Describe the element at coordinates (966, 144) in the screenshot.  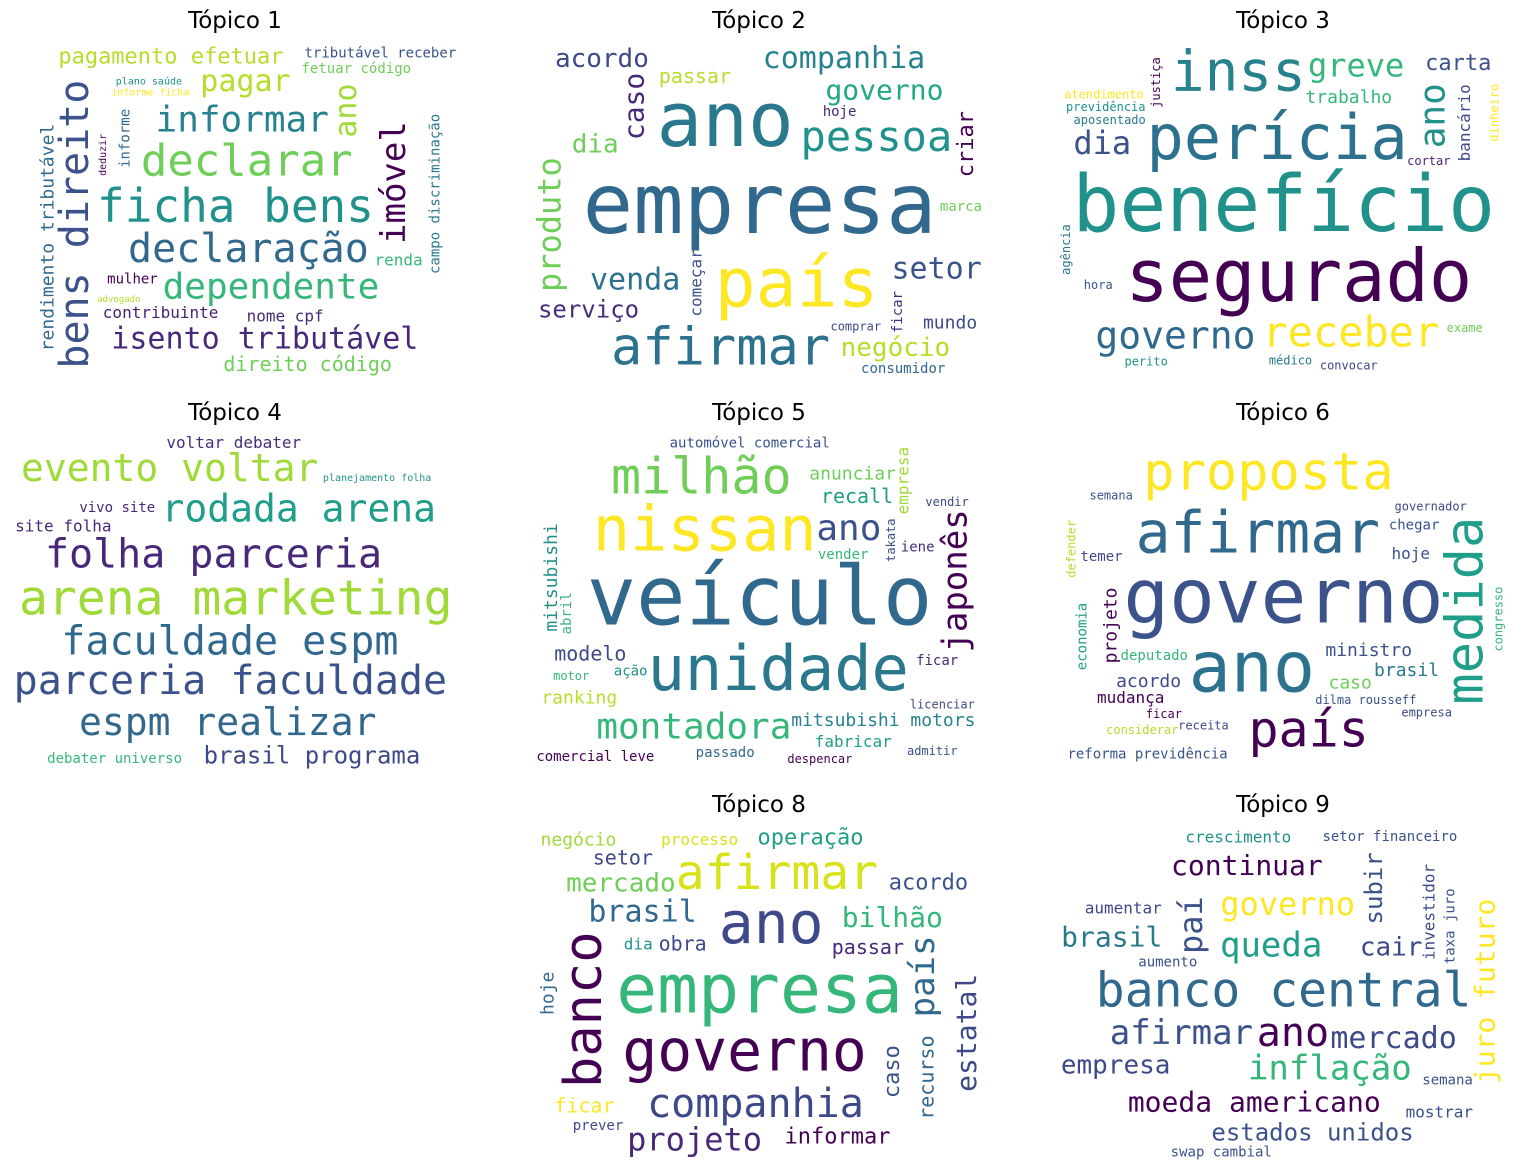
I see `cloud-word: criar` at that location.